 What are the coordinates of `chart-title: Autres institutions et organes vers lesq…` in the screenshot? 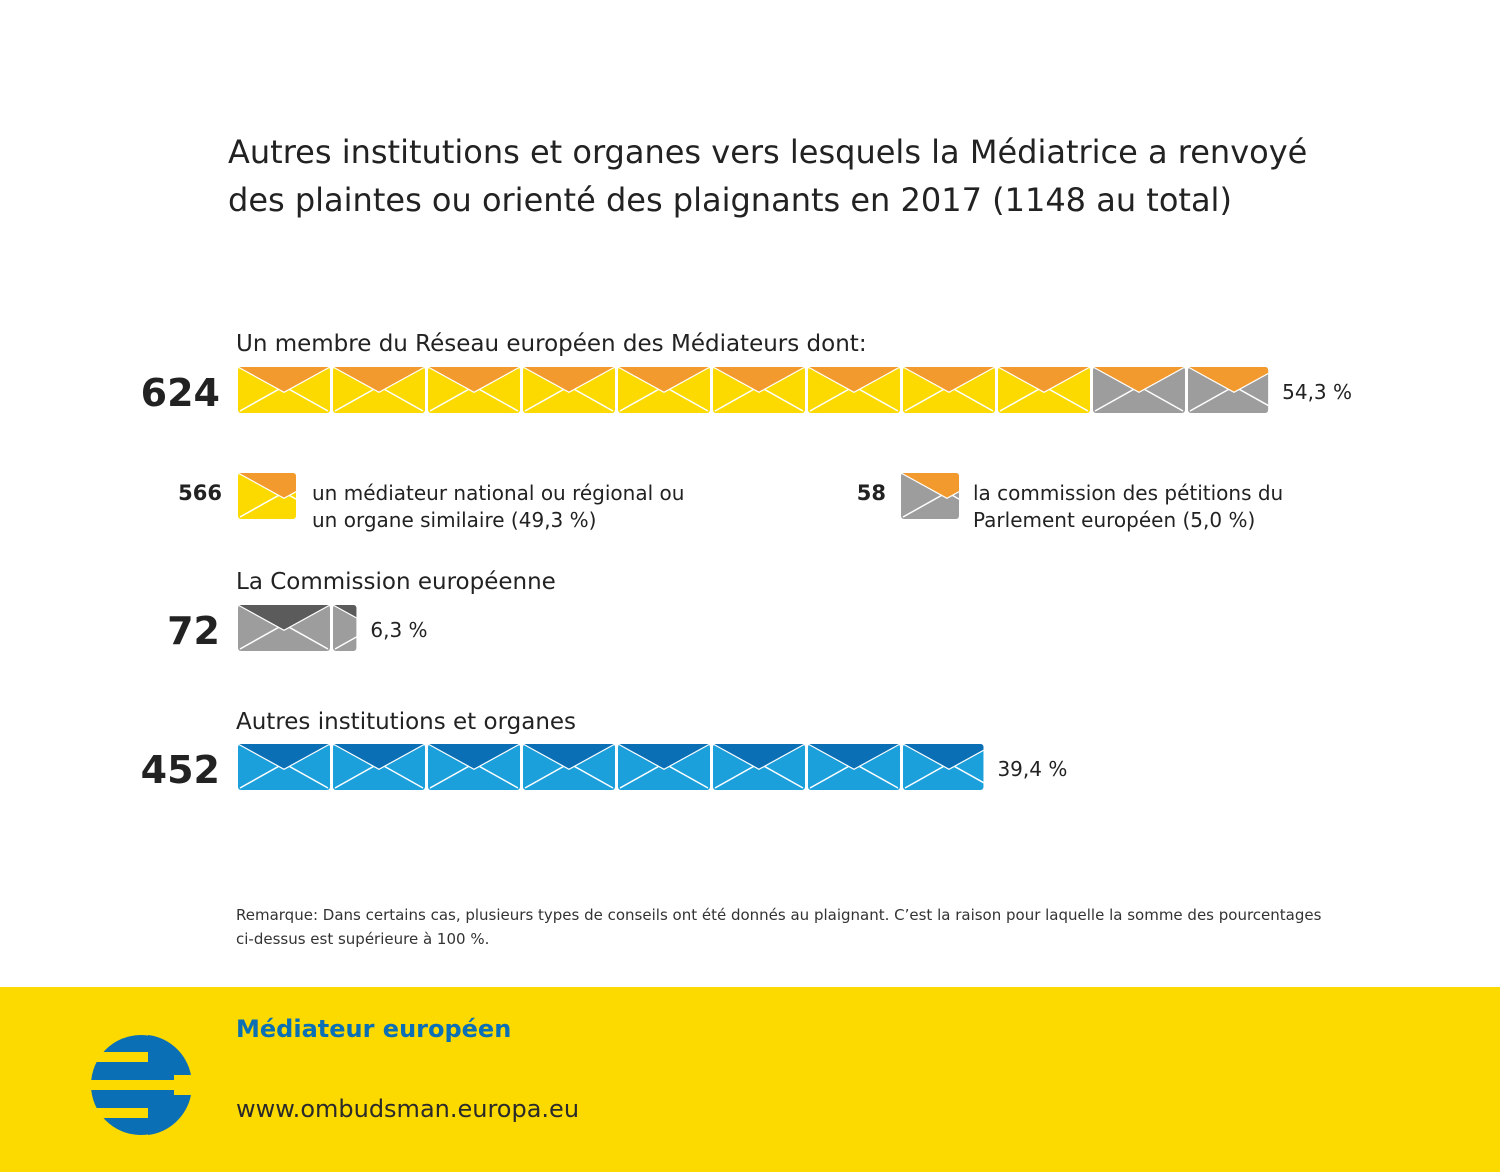 It's located at (818, 176).